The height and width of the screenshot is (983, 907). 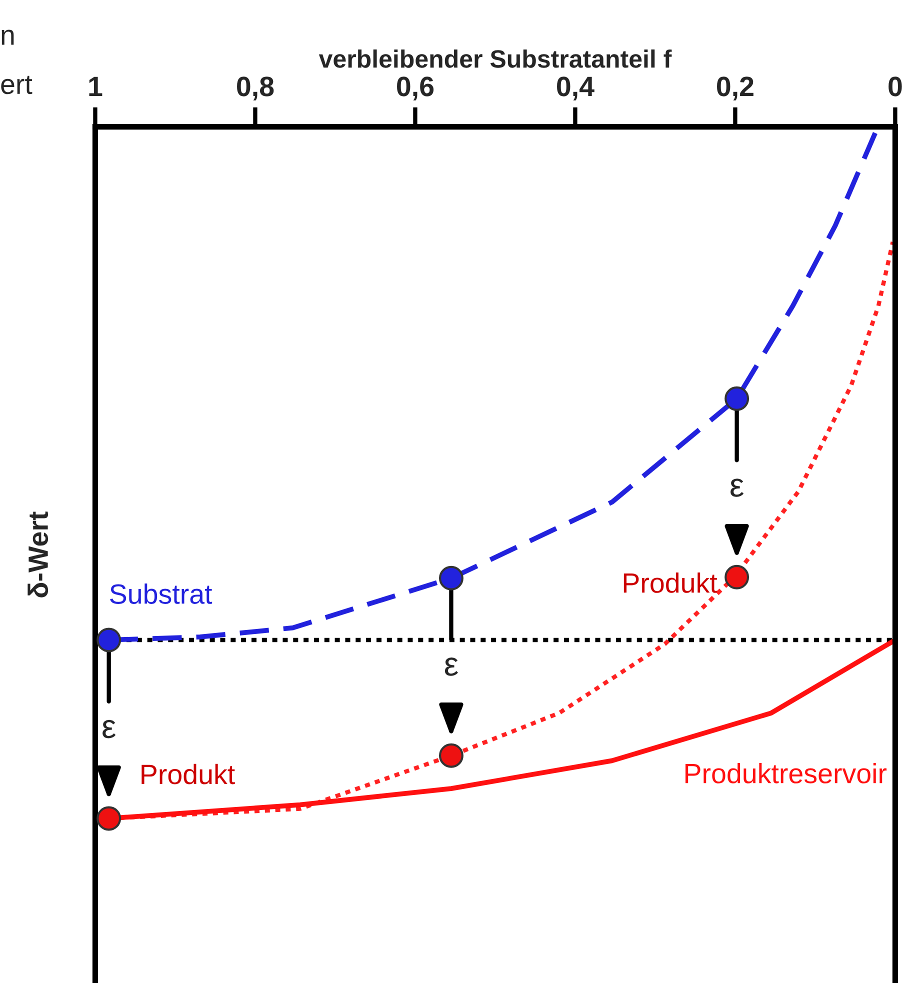 I want to click on x-tick-label: 0,8, so click(x=255, y=88).